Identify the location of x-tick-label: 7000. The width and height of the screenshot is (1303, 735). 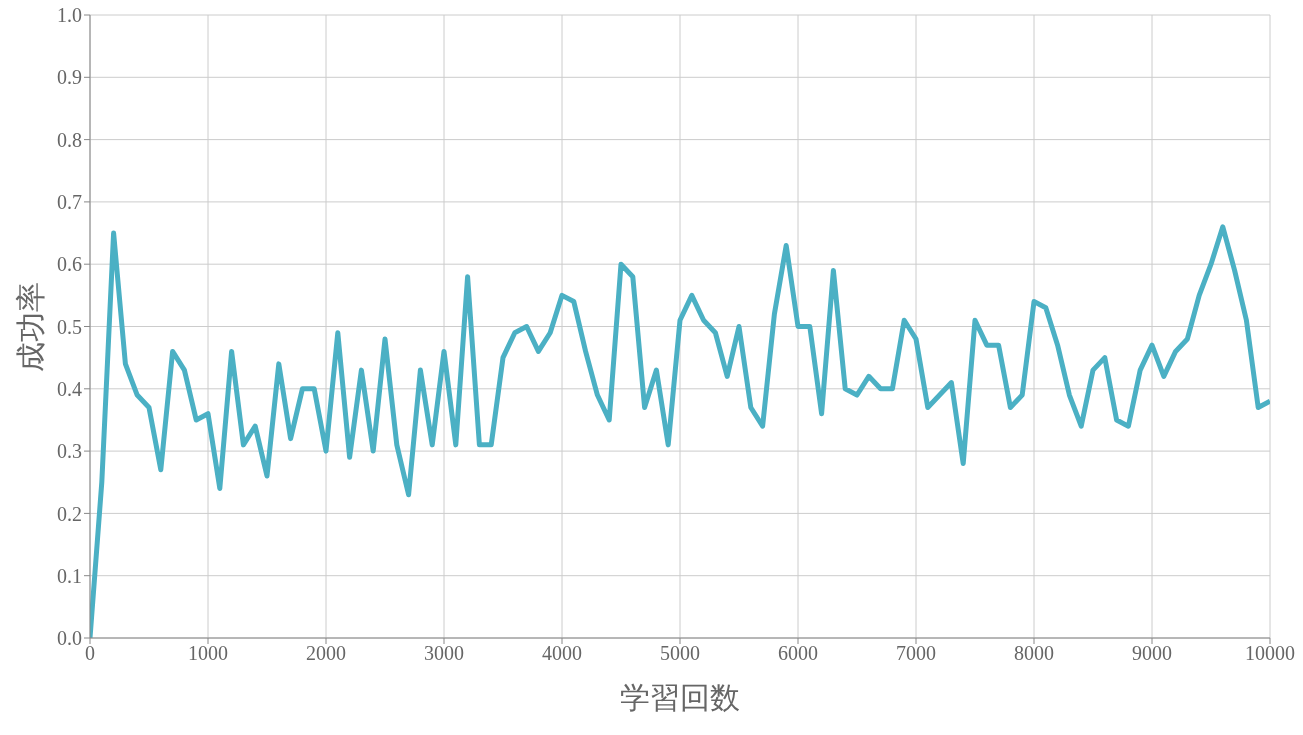
(916, 653).